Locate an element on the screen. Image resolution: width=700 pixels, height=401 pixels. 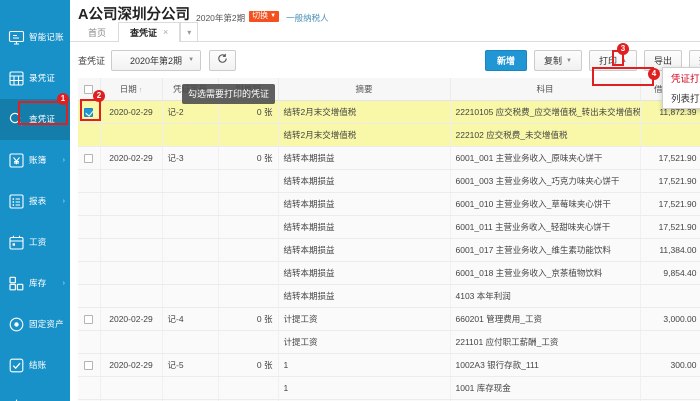
tab-overflow-button: ▾ is located at coordinates (189, 32).